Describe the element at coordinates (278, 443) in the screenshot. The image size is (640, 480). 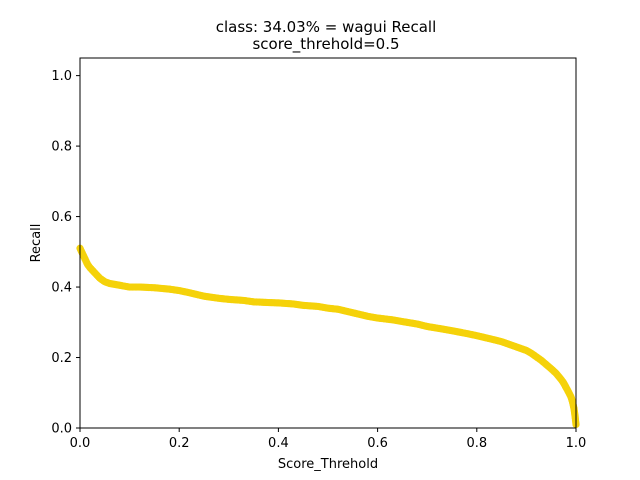
I see `x-tick-label: 0.4` at that location.